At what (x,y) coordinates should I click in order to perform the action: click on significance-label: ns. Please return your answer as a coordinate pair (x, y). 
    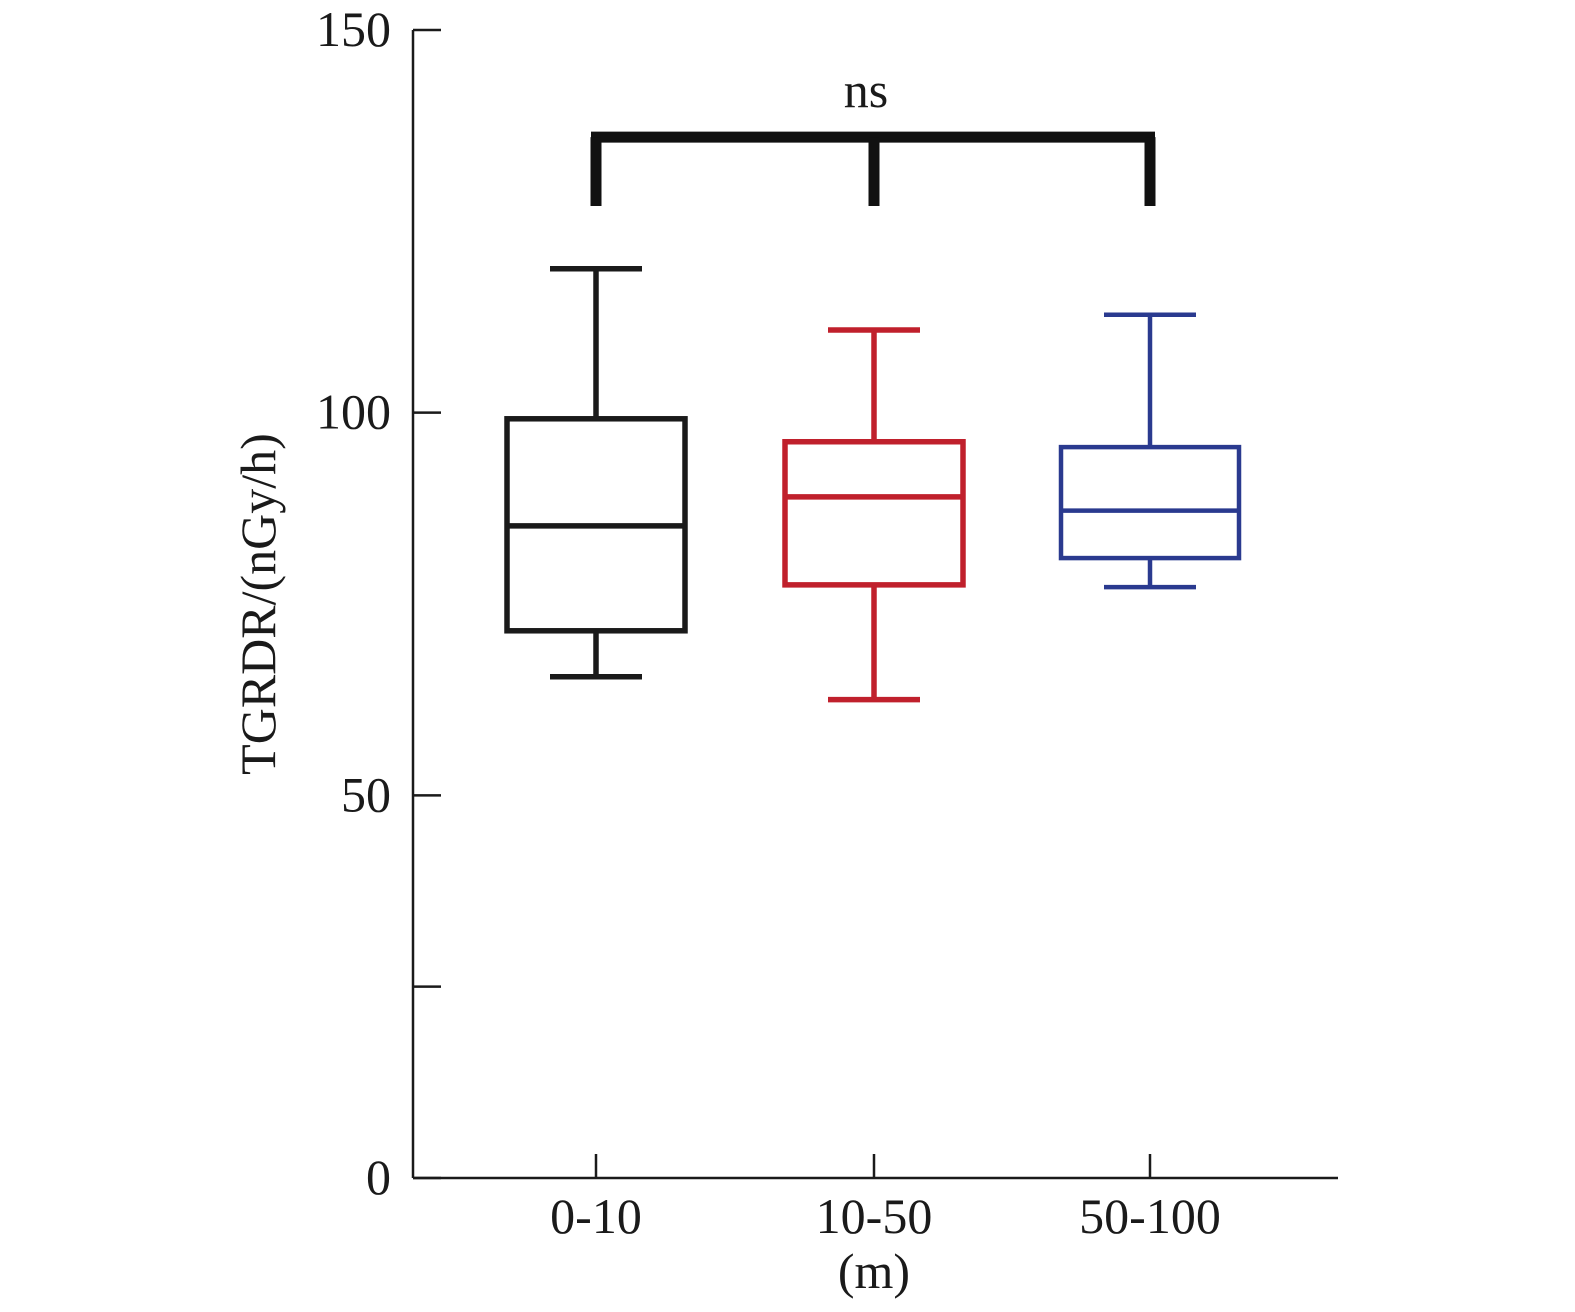
    Looking at the image, I should click on (866, 90).